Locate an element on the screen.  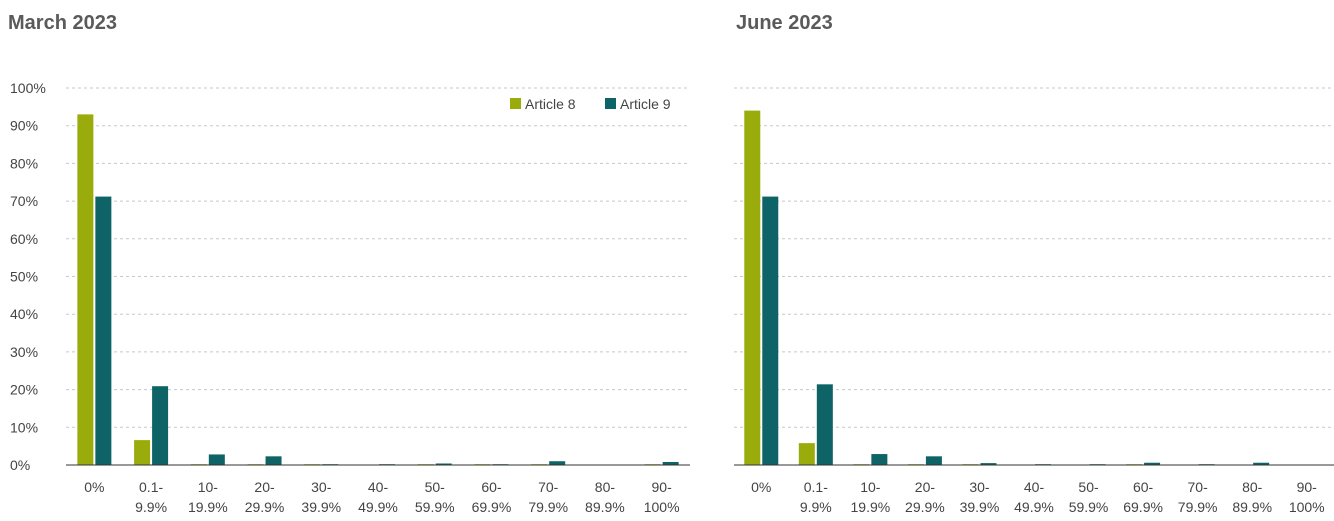
y-tick-label: 30% is located at coordinates (24, 352).